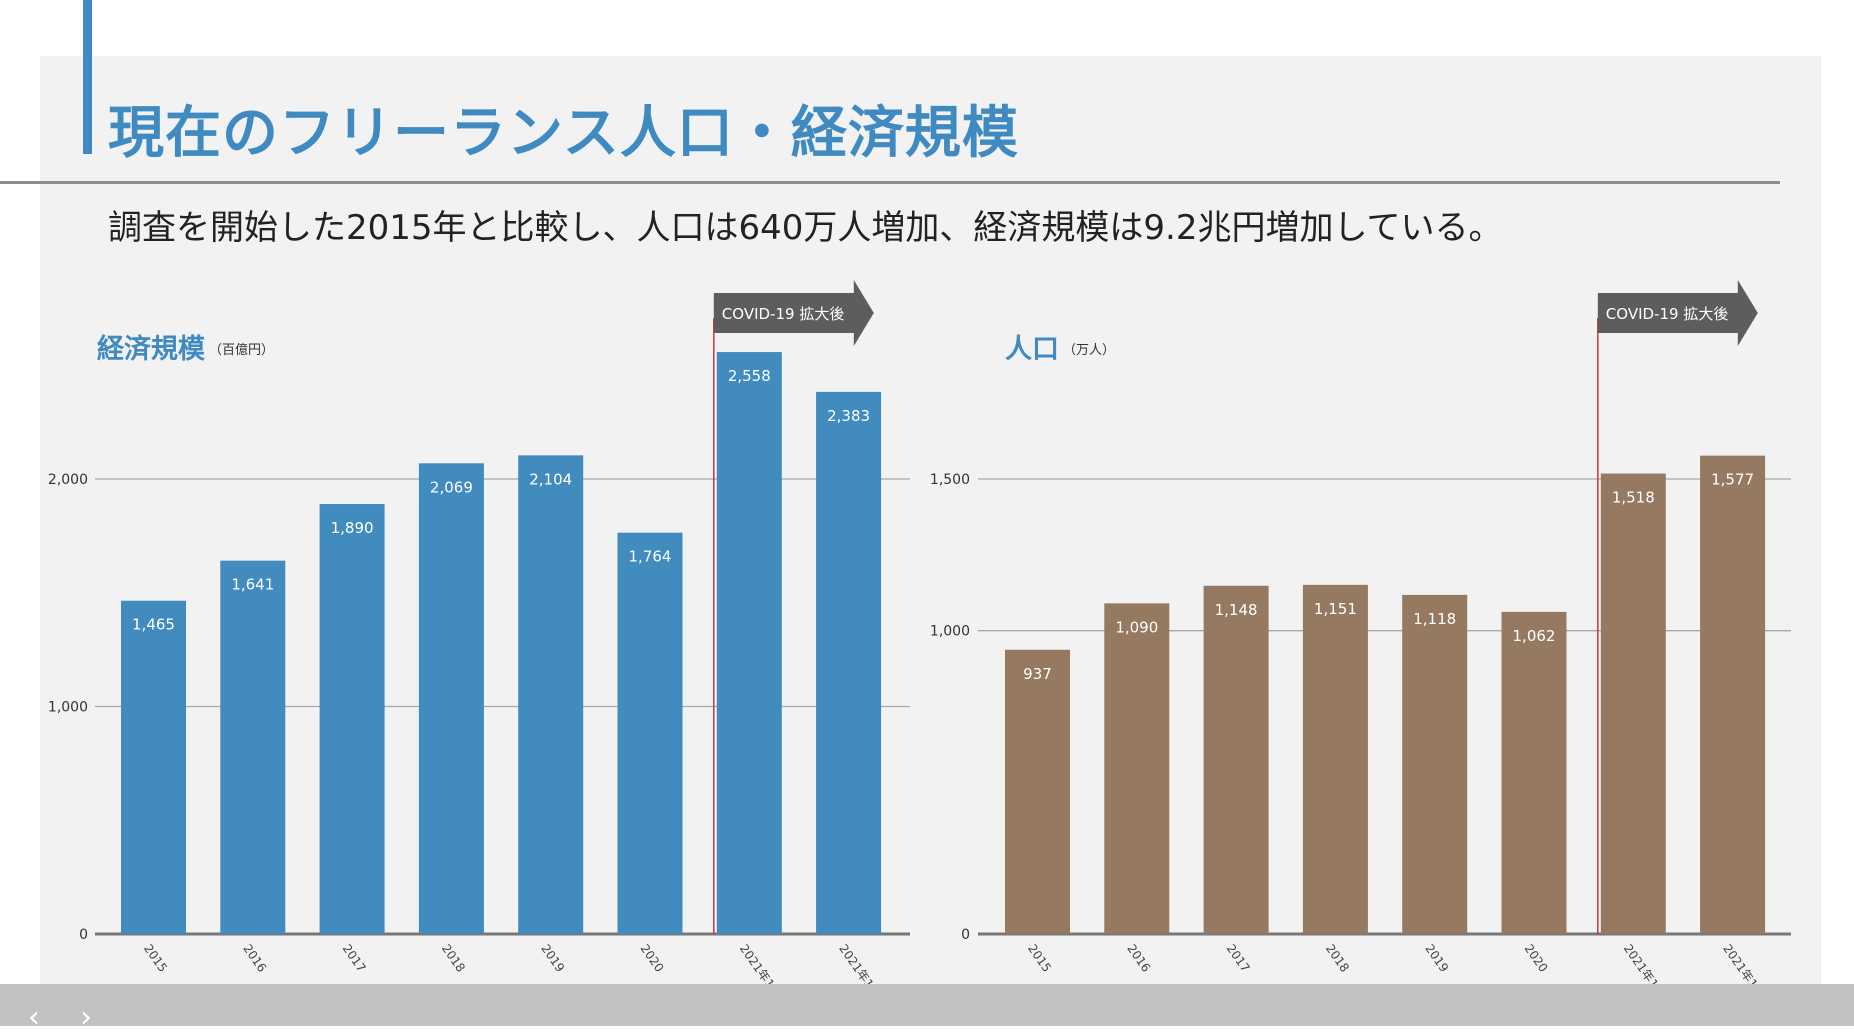  Describe the element at coordinates (1089, 350) in the screenshot. I see `chart-unit: （万人）` at that location.